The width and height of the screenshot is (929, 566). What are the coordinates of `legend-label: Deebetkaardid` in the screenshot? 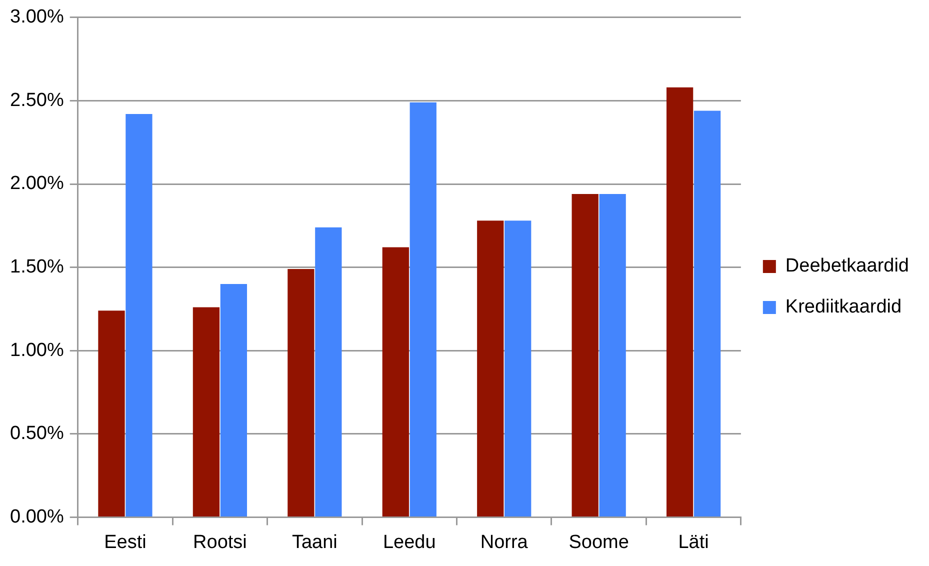 It's located at (847, 266).